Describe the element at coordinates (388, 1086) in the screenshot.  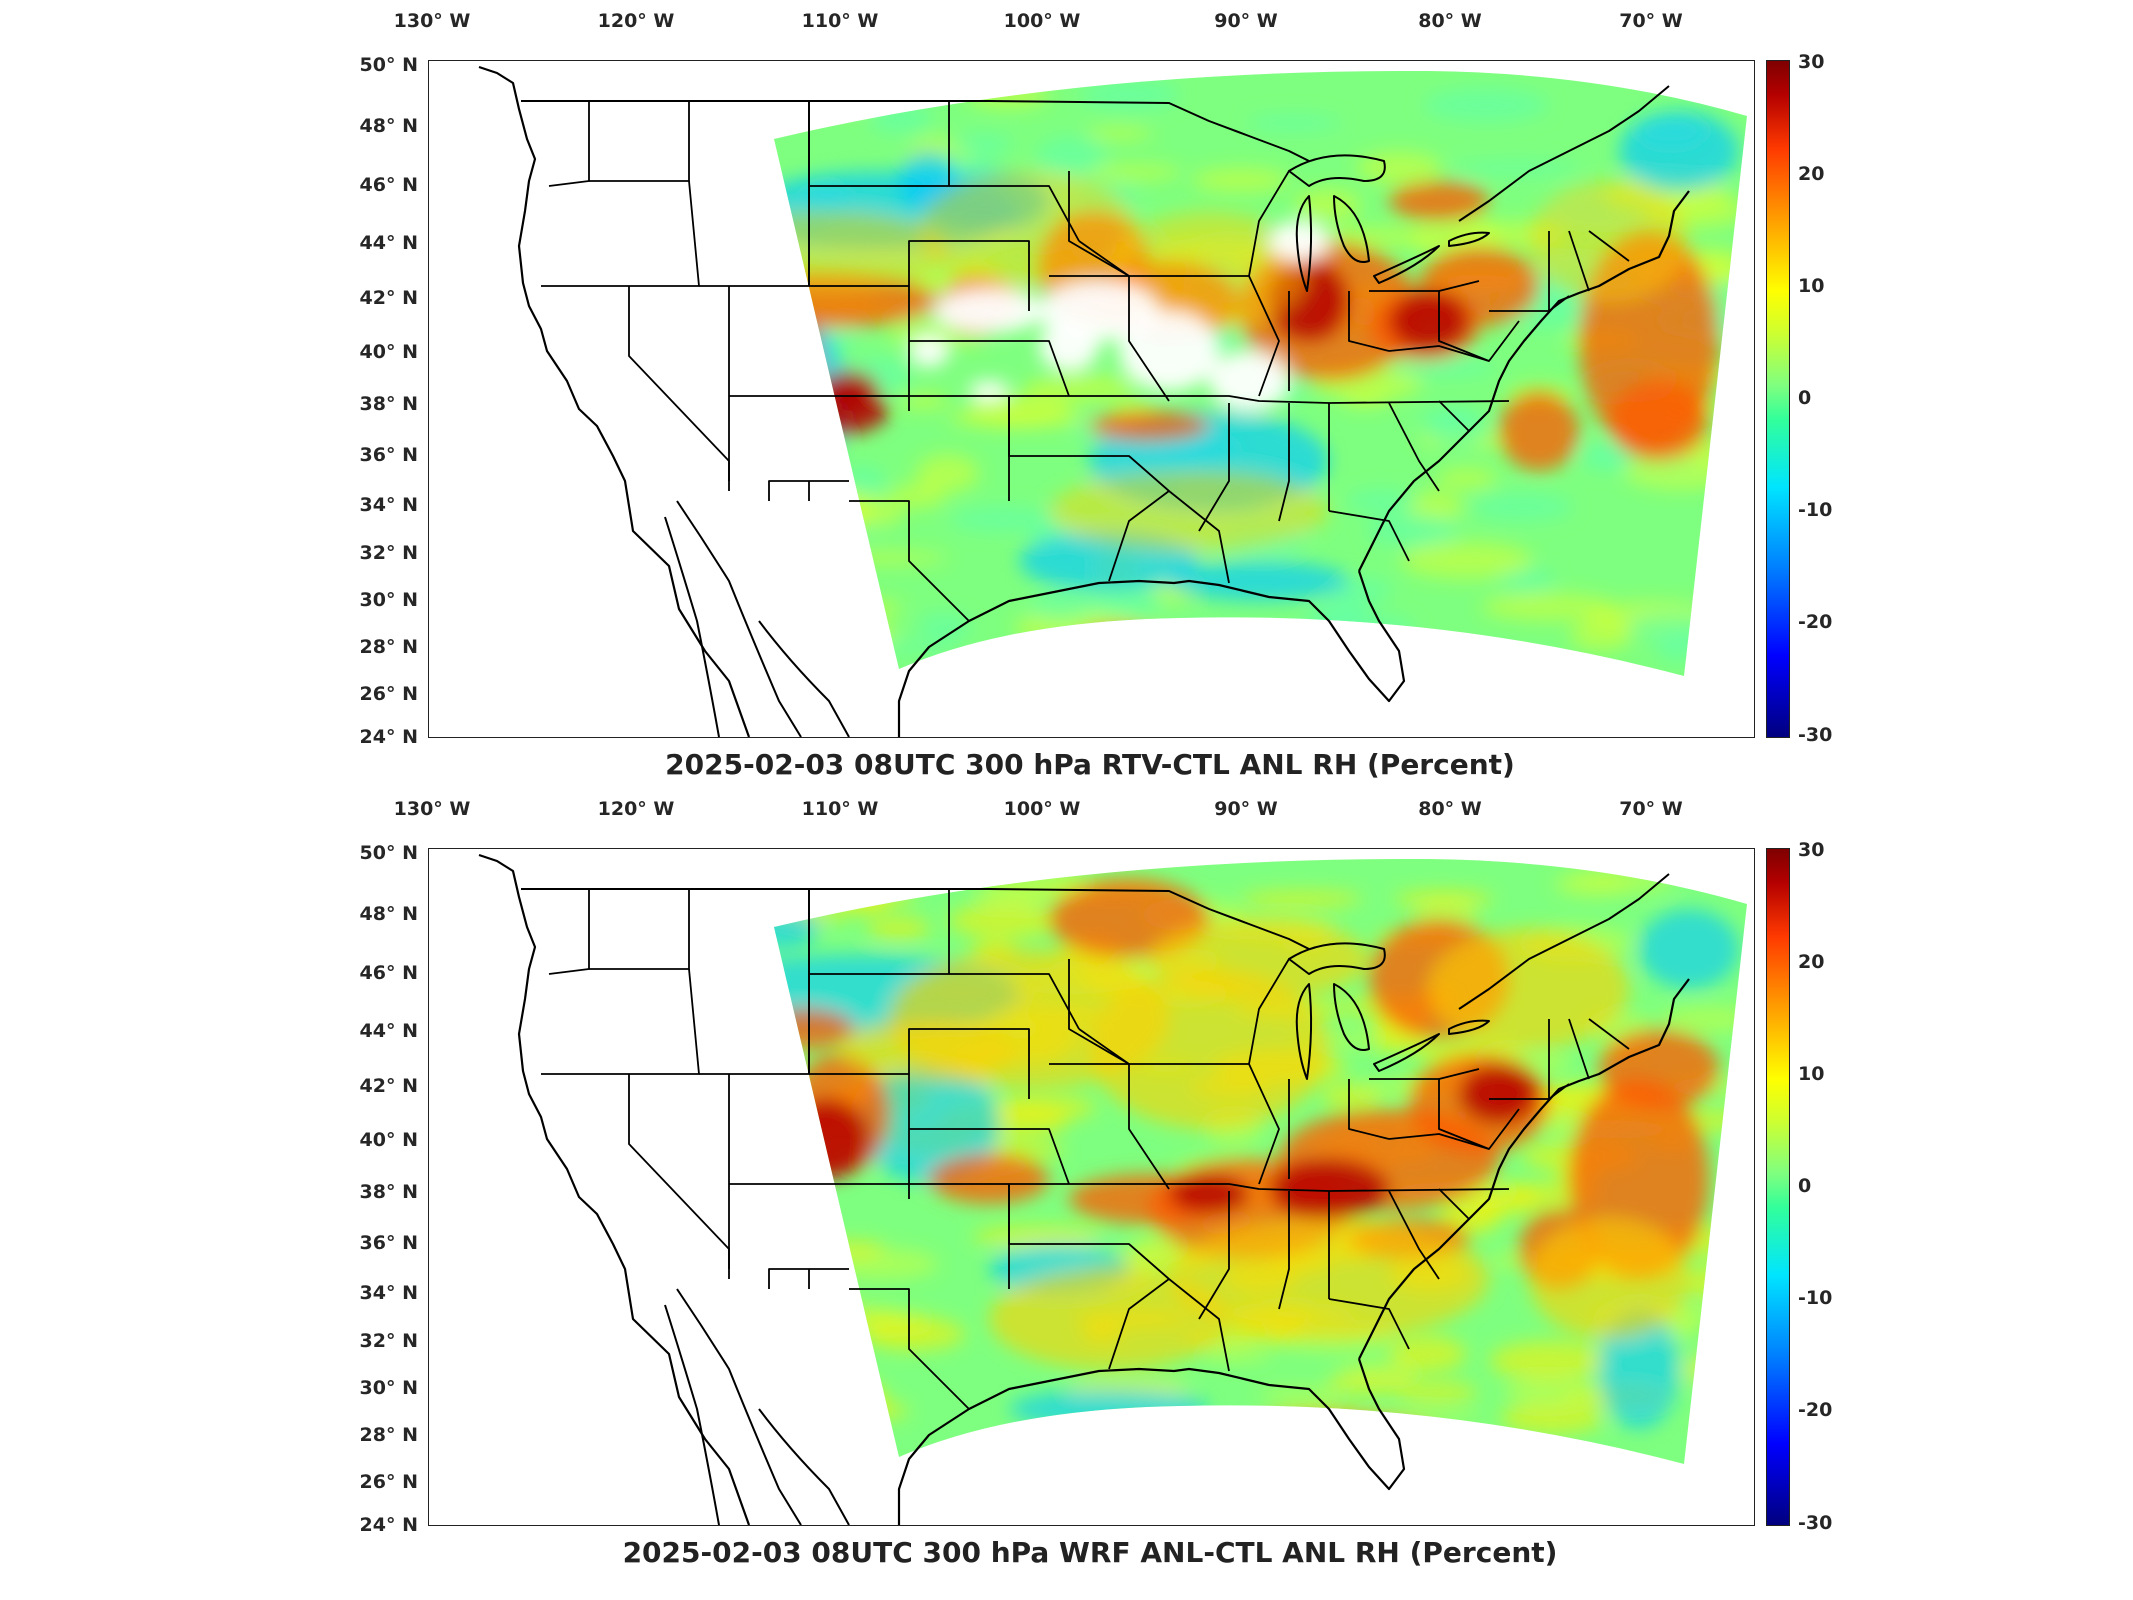
I see `latitude-label: 42° N` at that location.